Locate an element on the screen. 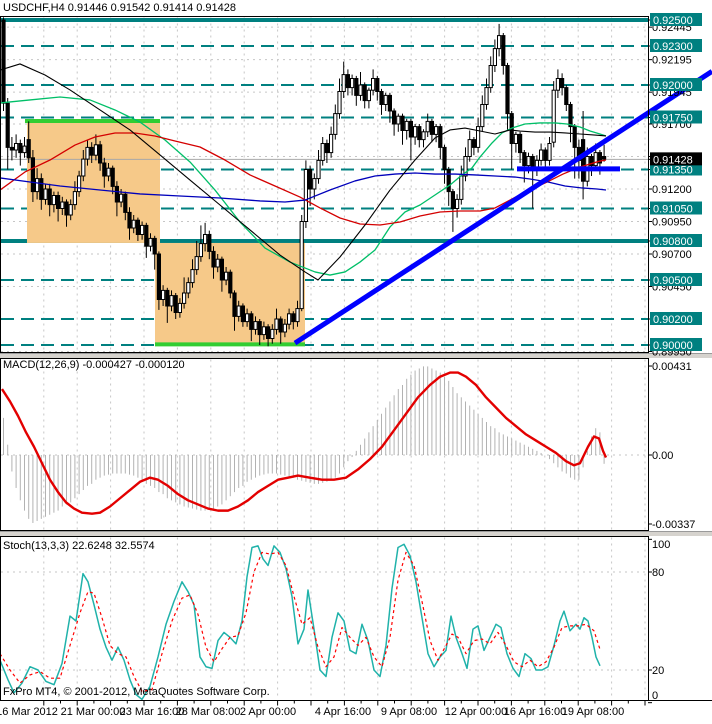 This screenshot has height=724, width=712. price-level-badge-label: 0.92500 is located at coordinates (673, 21).